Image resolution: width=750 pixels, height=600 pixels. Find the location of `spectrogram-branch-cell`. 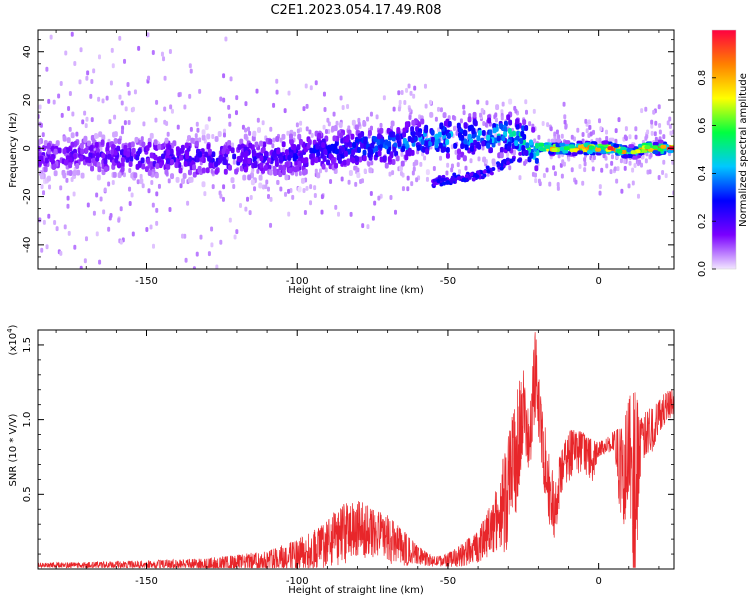

spectrogram-branch-cell is located at coordinates (513, 159).